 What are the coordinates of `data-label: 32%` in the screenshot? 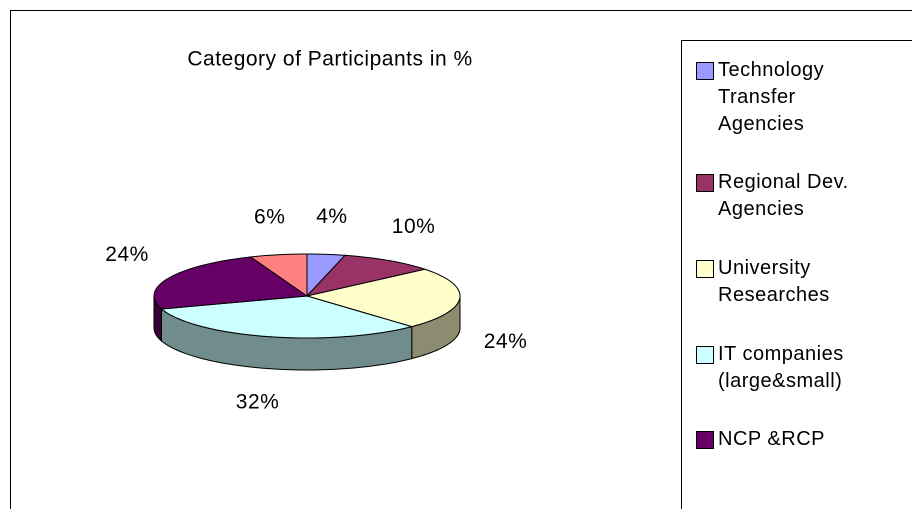 It's located at (258, 402).